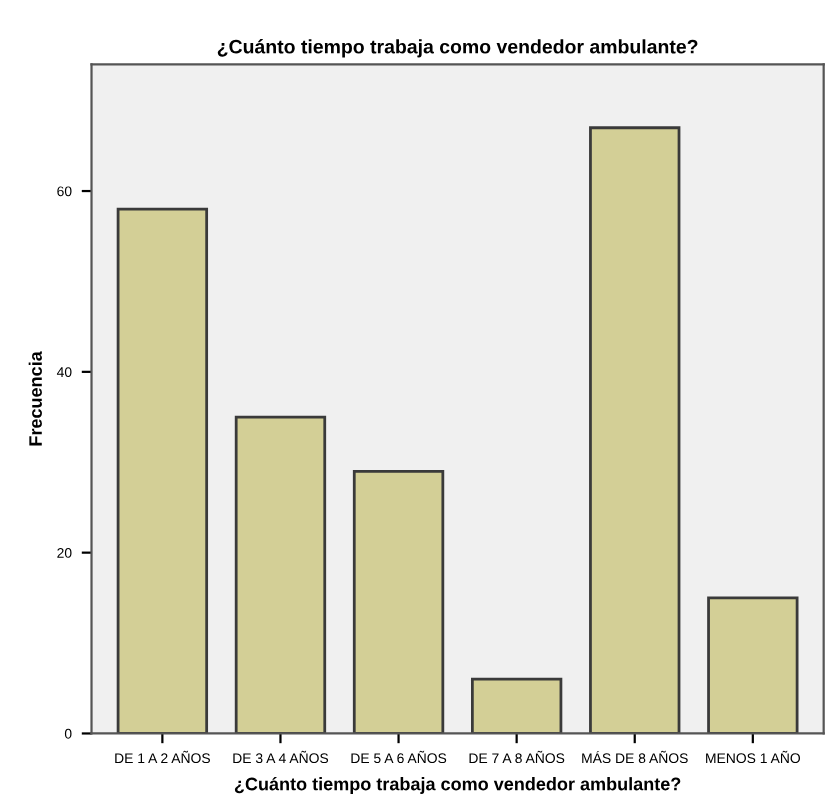  What do you see at coordinates (457, 785) in the screenshot?
I see `x-axis-title: ¿Cuánto tiempo trabaja como vendedor ambulante?` at bounding box center [457, 785].